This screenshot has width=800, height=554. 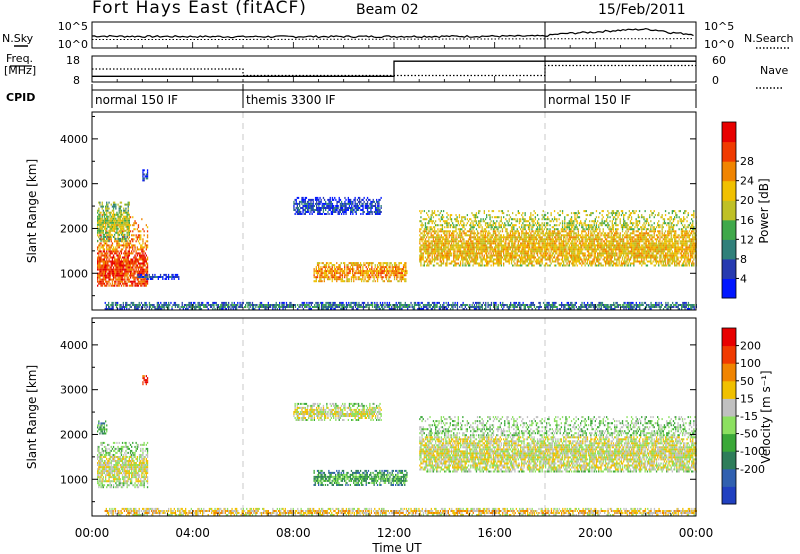 I want to click on nsky-label: N.Sky, so click(x=18, y=38).